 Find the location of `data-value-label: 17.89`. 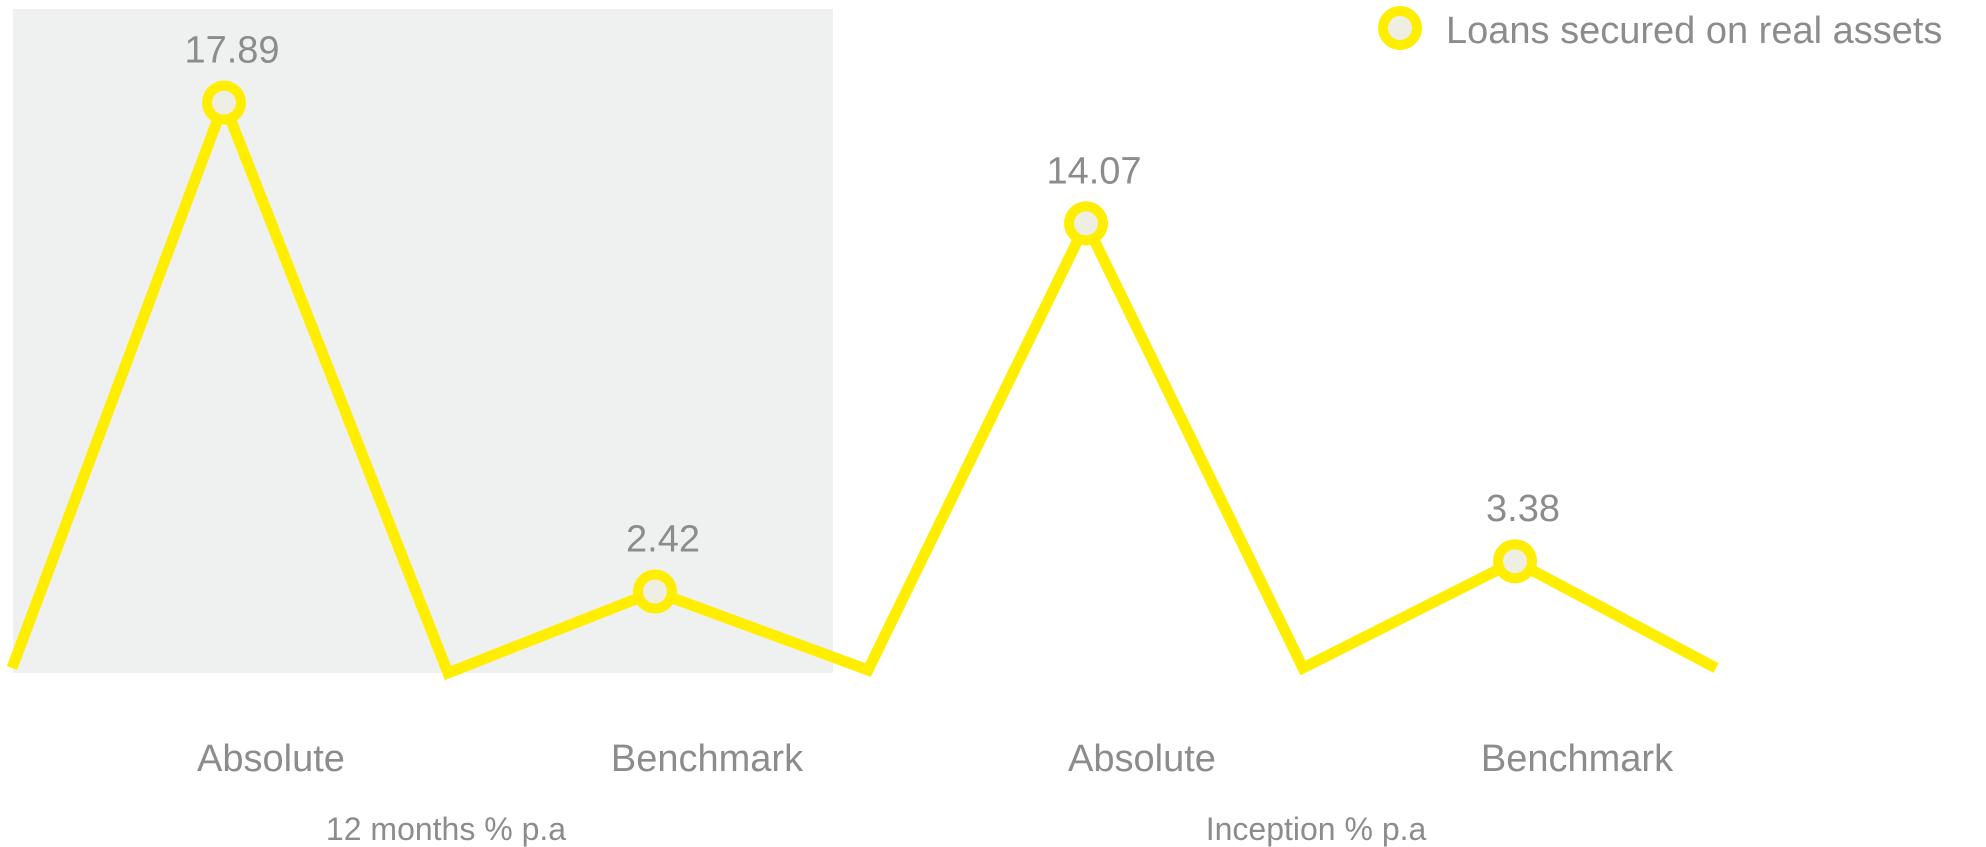

data-value-label: 17.89 is located at coordinates (231, 51).